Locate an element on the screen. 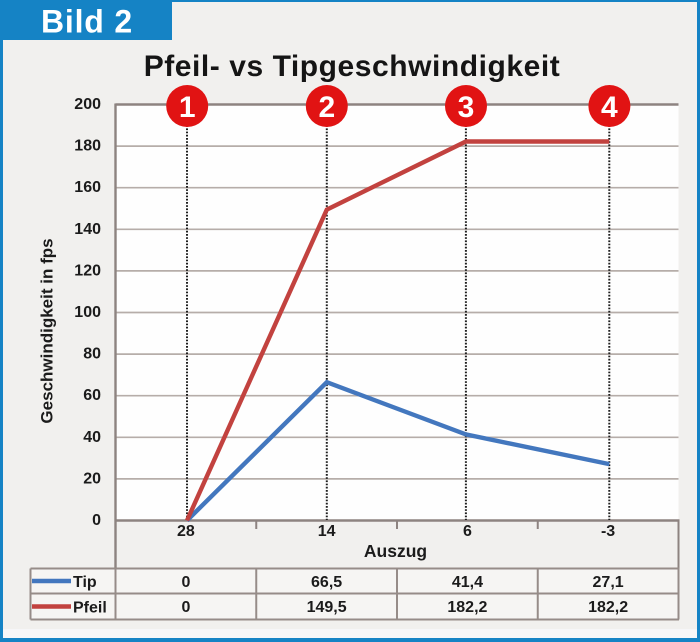  svg-text: 100 is located at coordinates (87, 312).